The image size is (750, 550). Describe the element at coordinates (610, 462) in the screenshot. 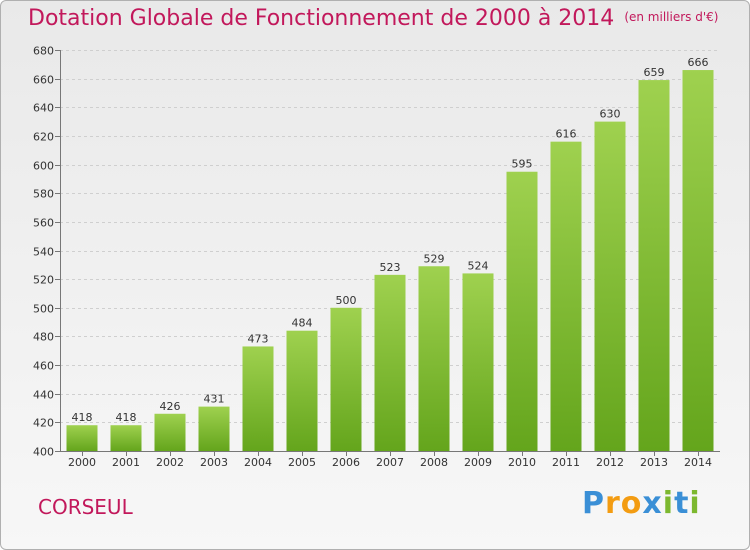

I see `x-tick-label: 2012` at that location.